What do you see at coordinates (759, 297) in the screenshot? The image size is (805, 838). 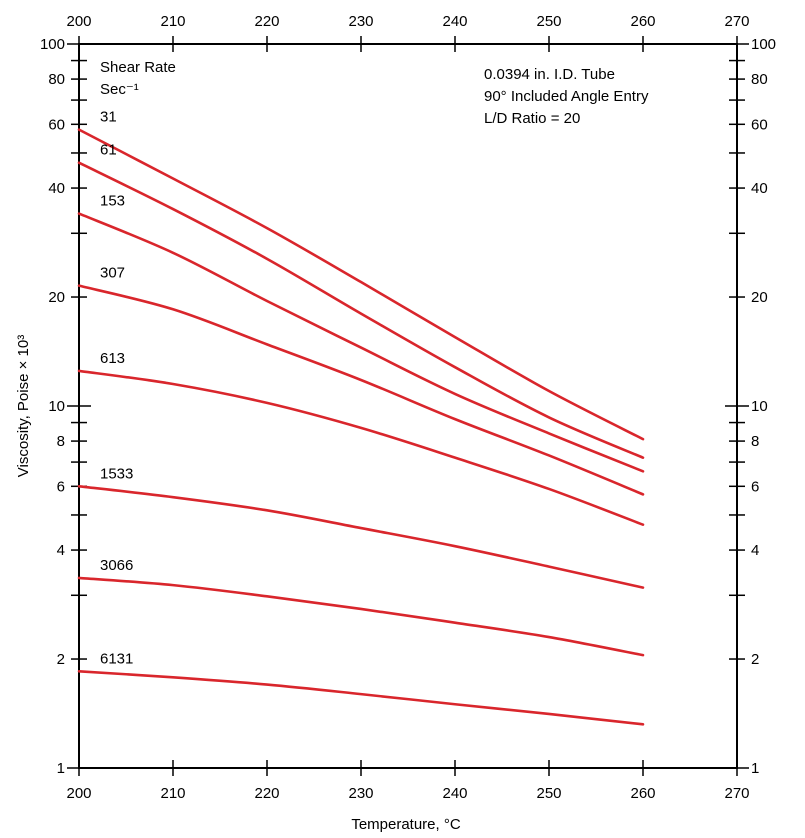 I see `y-tick-label-right: 20` at bounding box center [759, 297].